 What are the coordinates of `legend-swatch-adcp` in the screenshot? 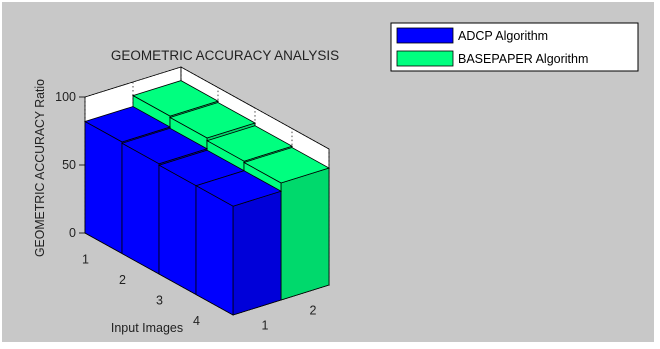 It's located at (425, 35).